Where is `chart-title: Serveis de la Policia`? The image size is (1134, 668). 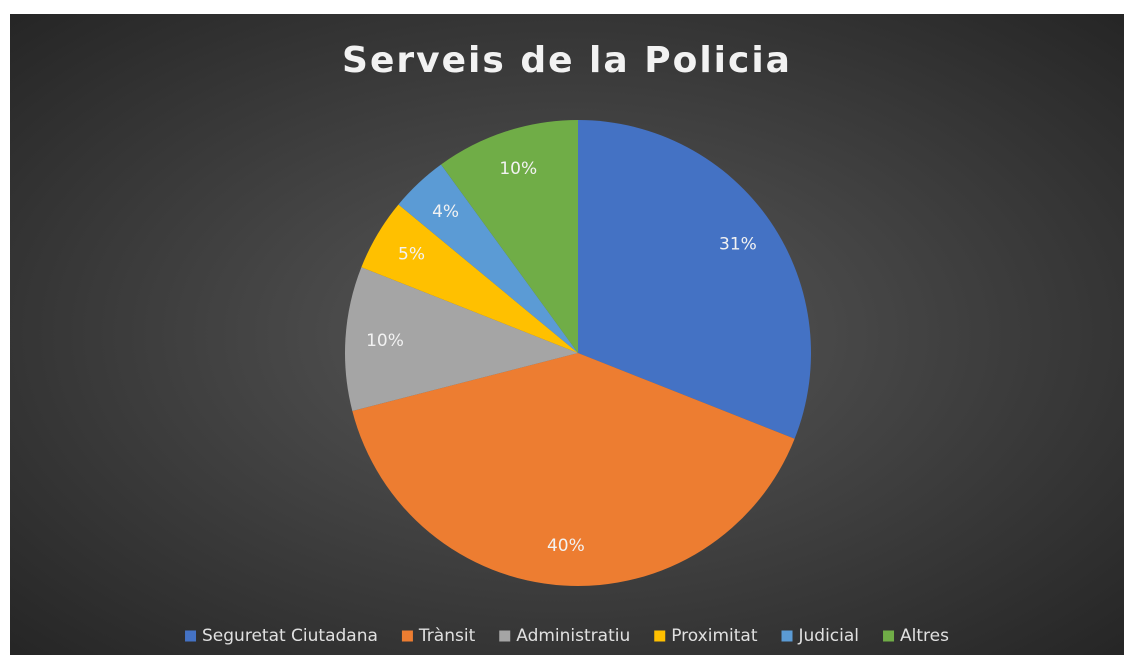 chart-title: Serveis de la Policia is located at coordinates (567, 60).